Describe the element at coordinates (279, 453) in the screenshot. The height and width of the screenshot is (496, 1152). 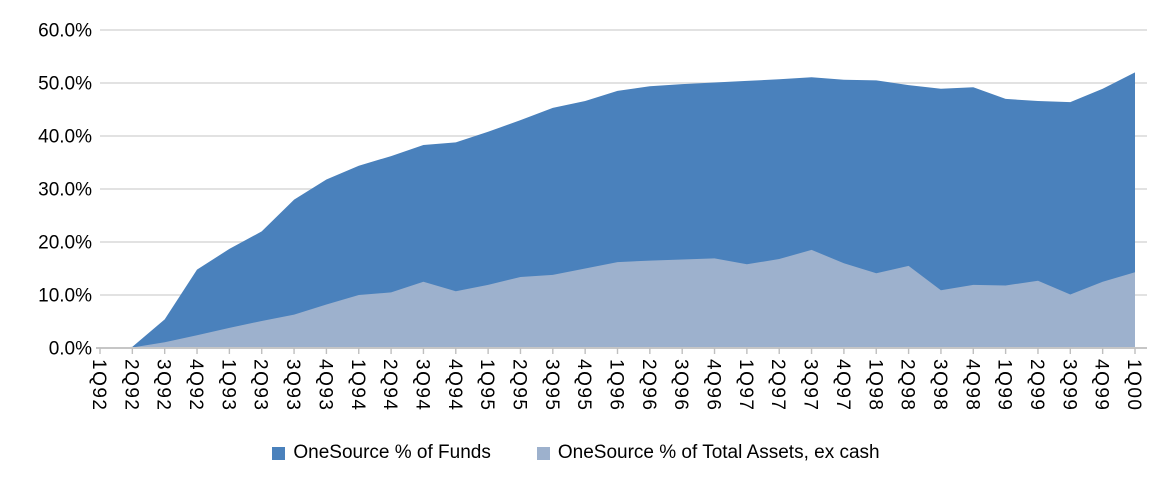
I see `legend-swatch-funds-icon` at that location.